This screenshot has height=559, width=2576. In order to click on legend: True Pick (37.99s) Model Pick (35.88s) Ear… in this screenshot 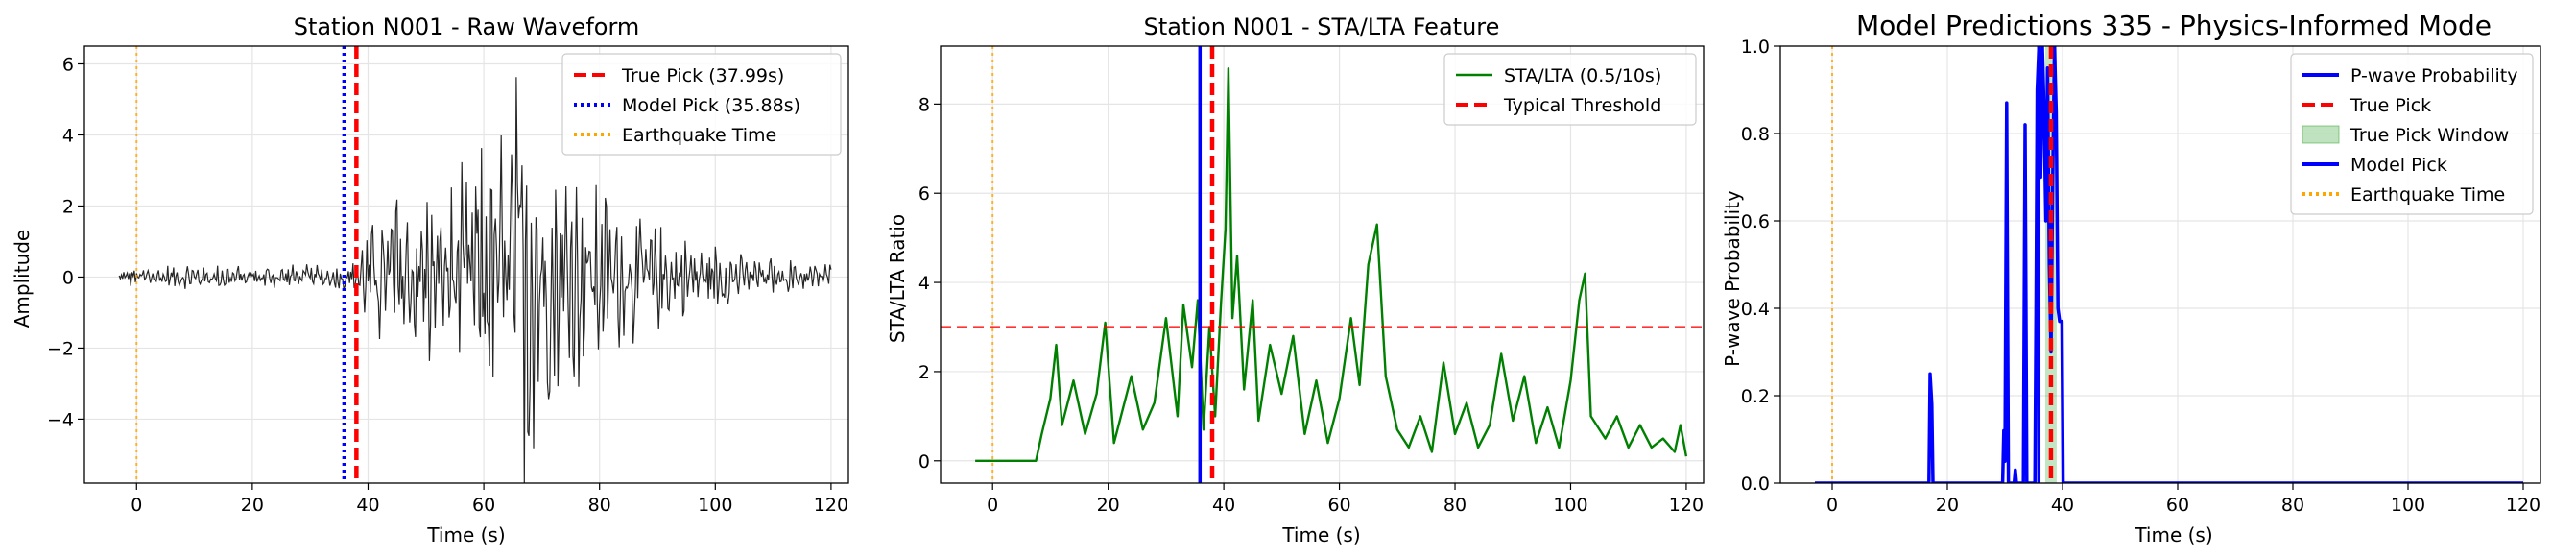, I will do `click(701, 104)`.